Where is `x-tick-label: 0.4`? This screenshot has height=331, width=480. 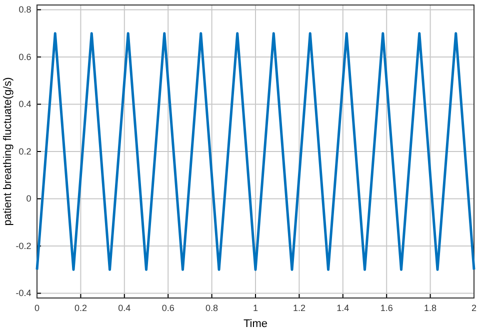 x-tick-label: 0.4 is located at coordinates (124, 307).